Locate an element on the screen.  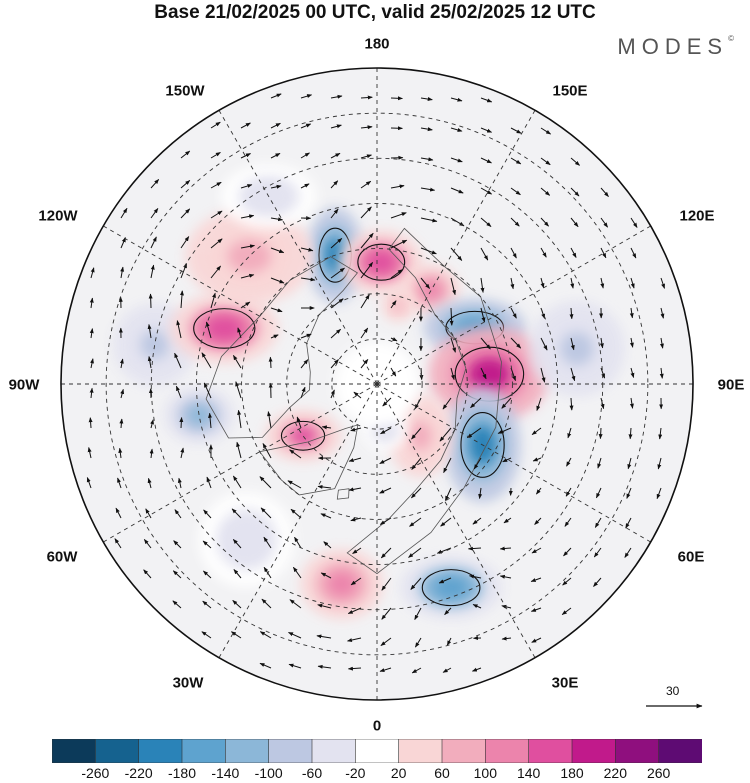
lon-label-120w: 120W is located at coordinates (58, 216).